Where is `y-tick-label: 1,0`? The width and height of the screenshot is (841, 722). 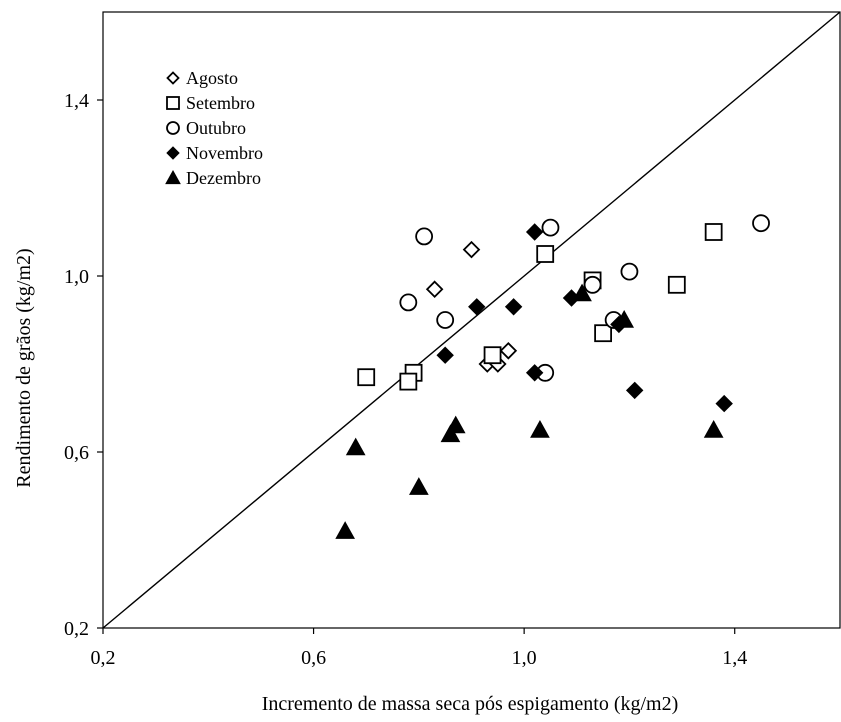 y-tick-label: 1,0 is located at coordinates (76, 277).